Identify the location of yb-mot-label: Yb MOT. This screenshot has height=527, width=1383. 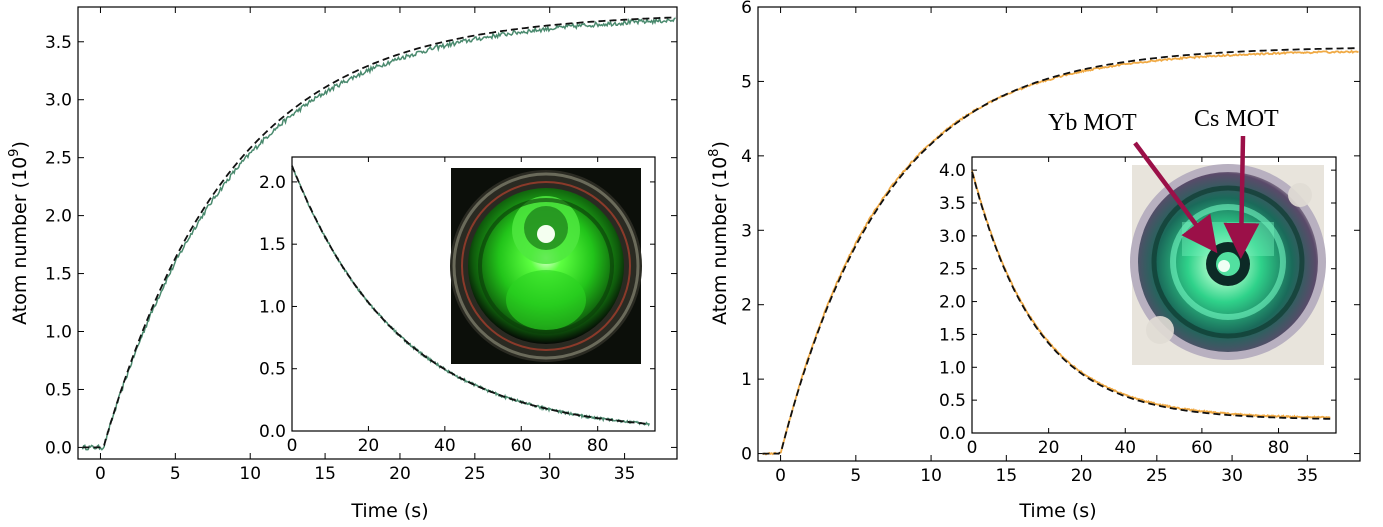
(1092, 123).